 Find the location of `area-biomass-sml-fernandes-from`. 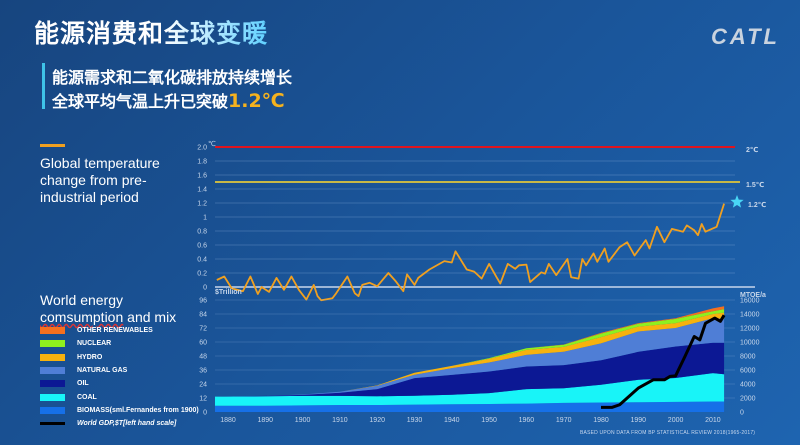

area-biomass-sml-fernandes-from is located at coordinates (470, 406).